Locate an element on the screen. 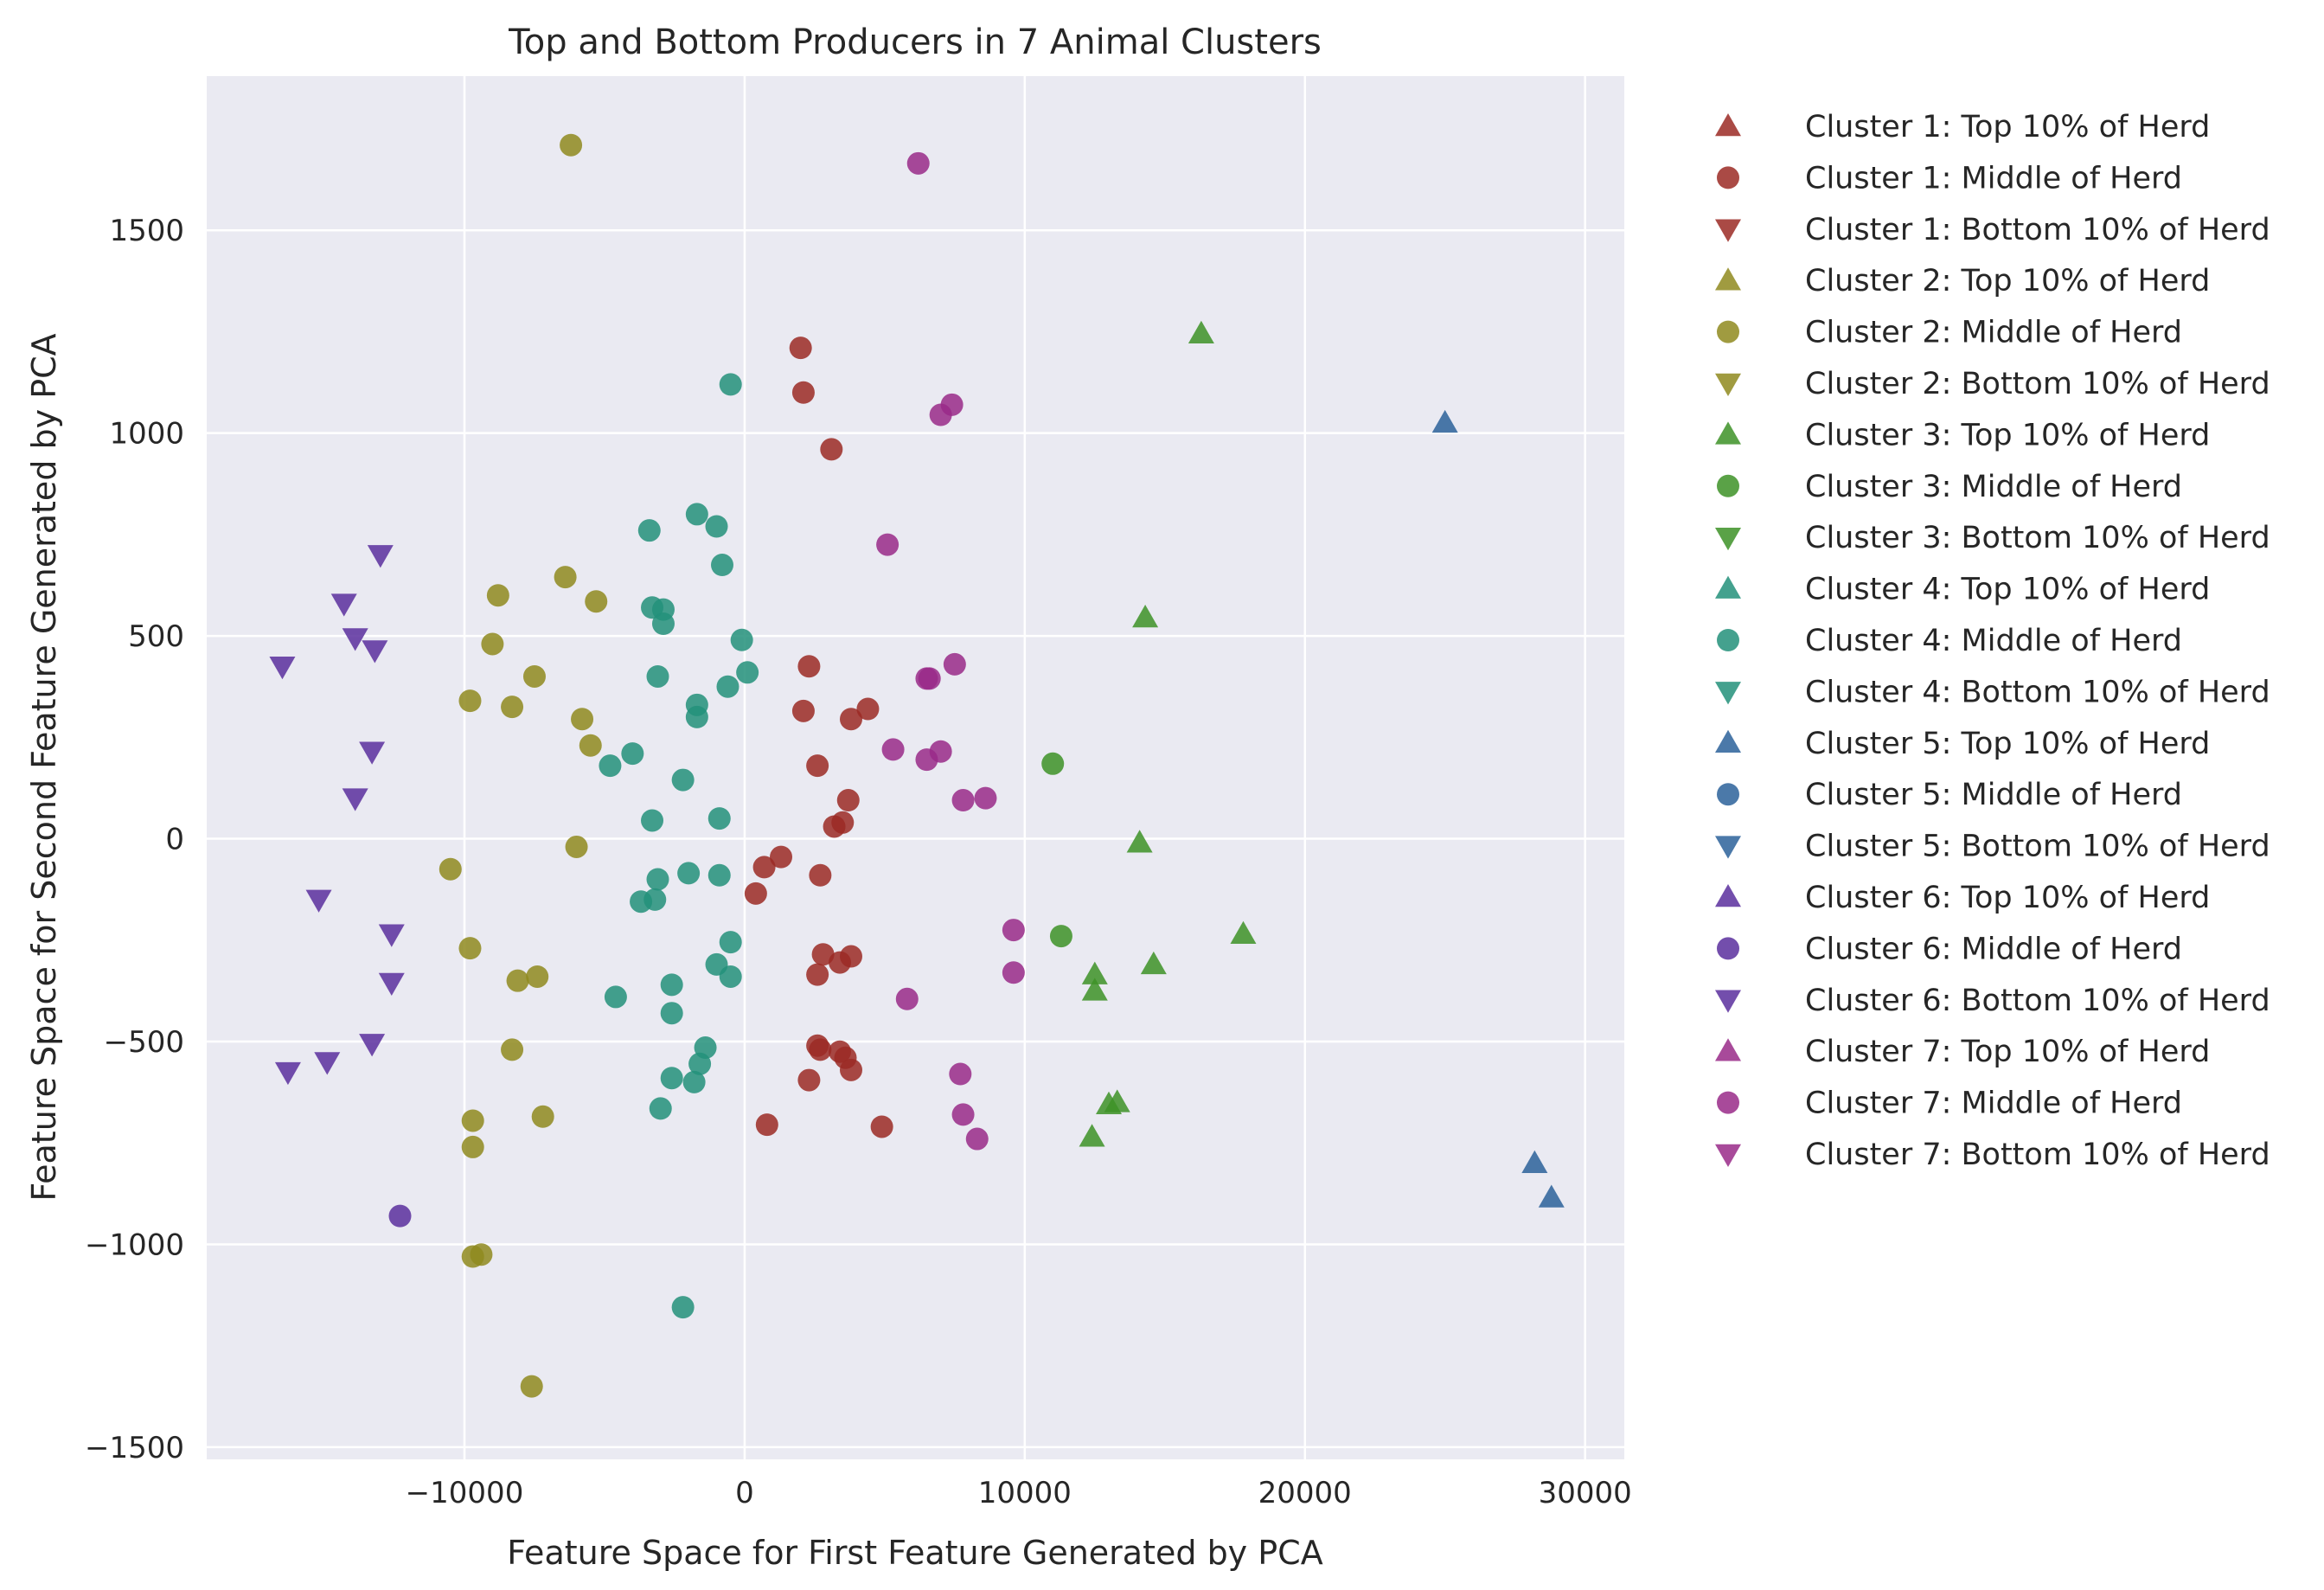 This screenshot has width=2324, height=1590. y-tick-label: 0 is located at coordinates (174, 840).